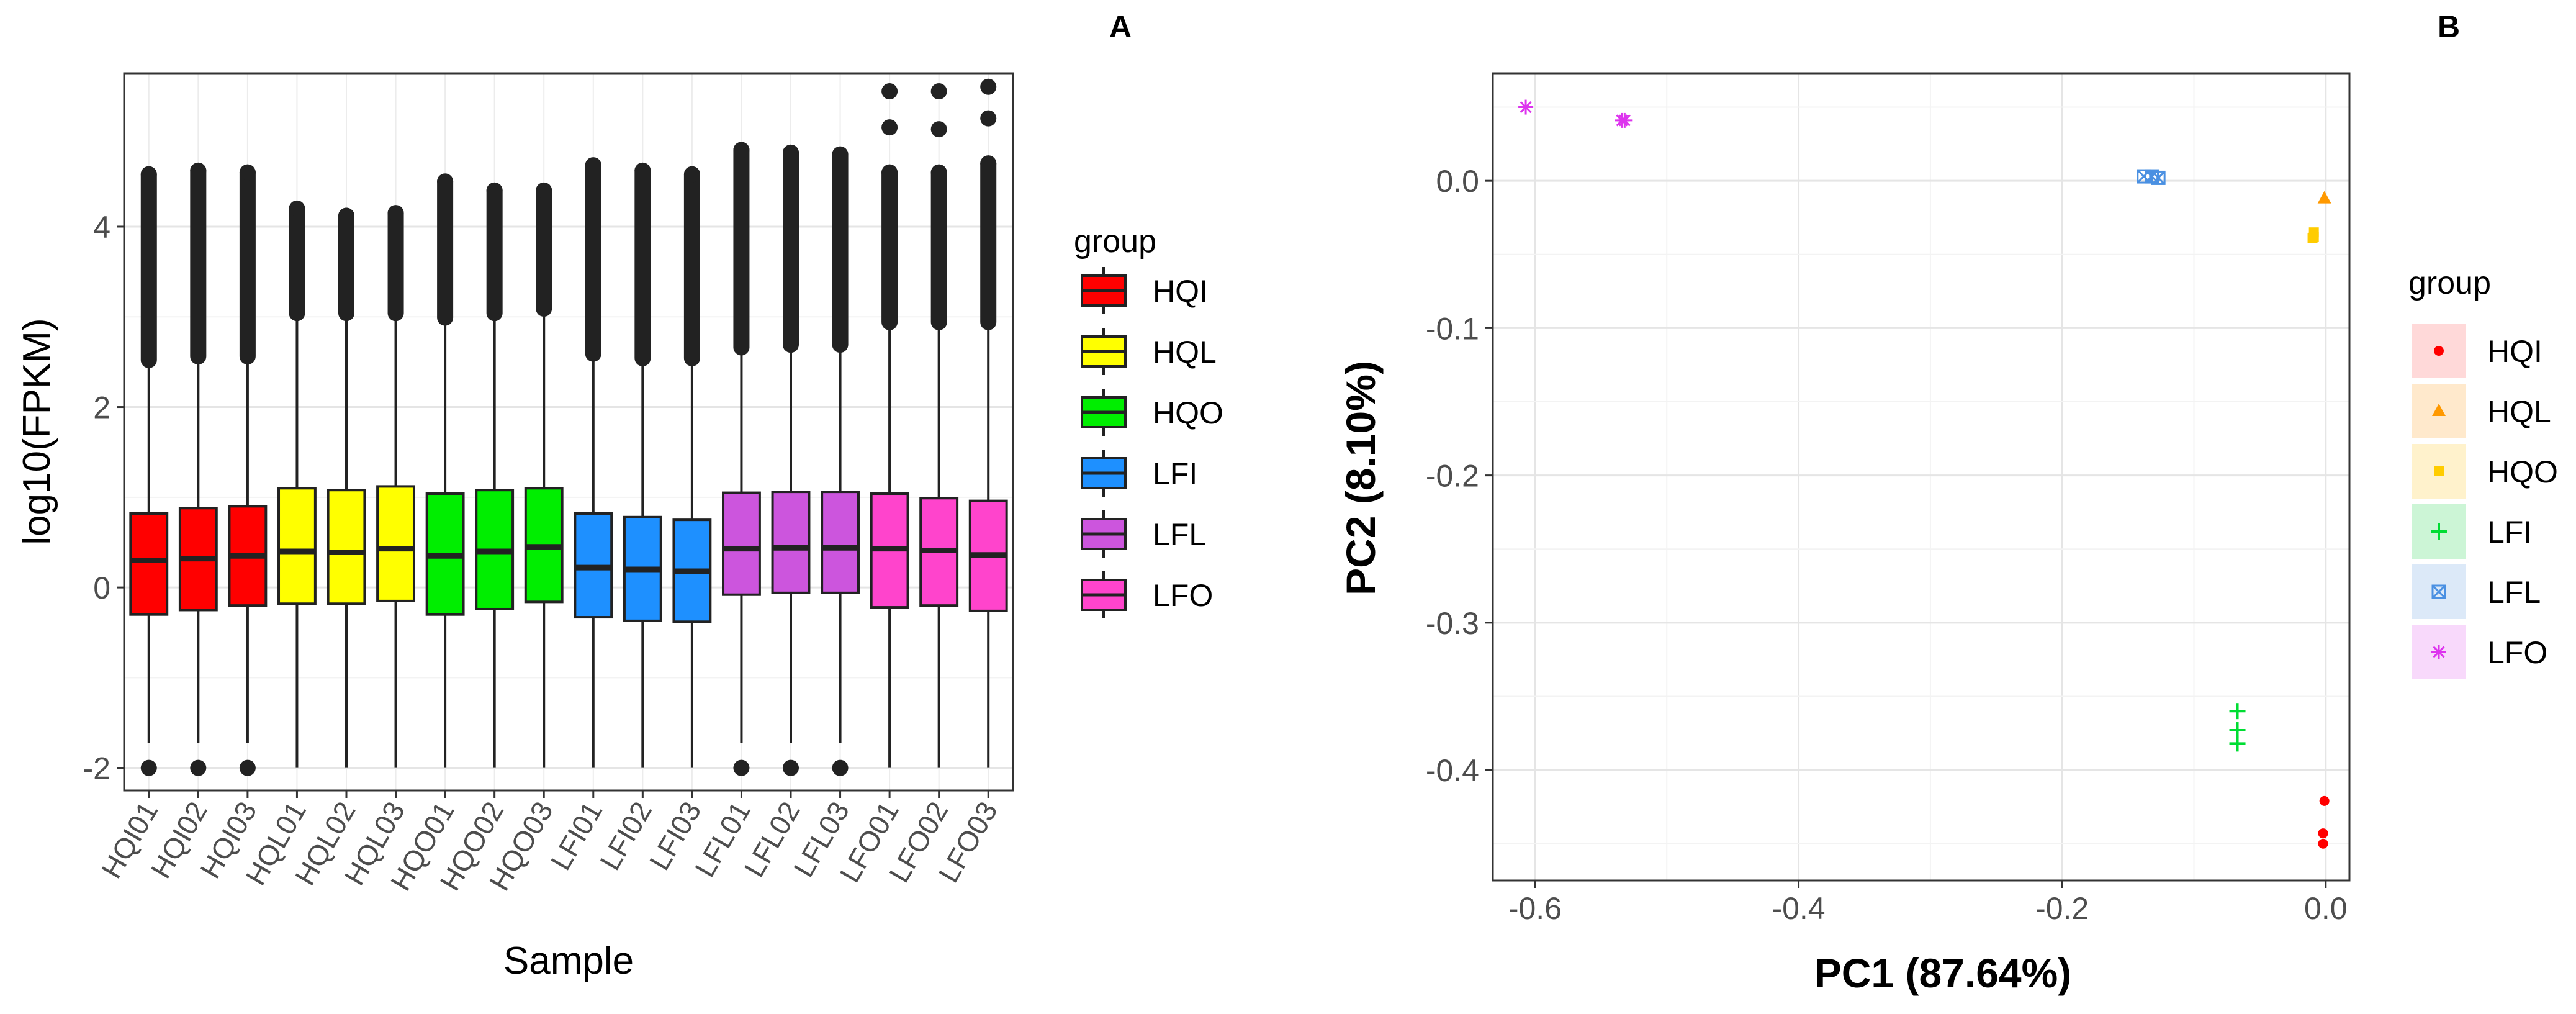  What do you see at coordinates (889, 425) in the screenshot?
I see `box-lfo01` at bounding box center [889, 425].